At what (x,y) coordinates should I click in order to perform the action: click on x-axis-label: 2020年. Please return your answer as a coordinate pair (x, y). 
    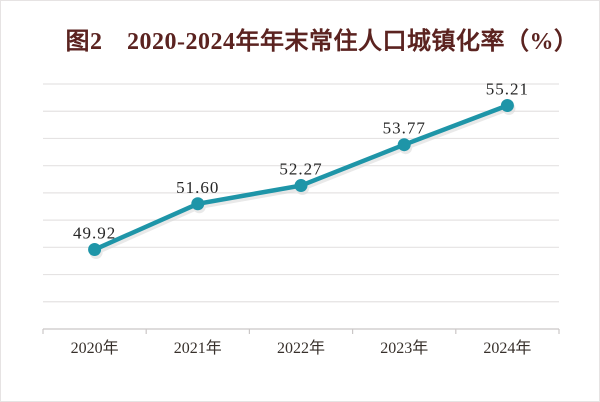
    Looking at the image, I should click on (95, 348).